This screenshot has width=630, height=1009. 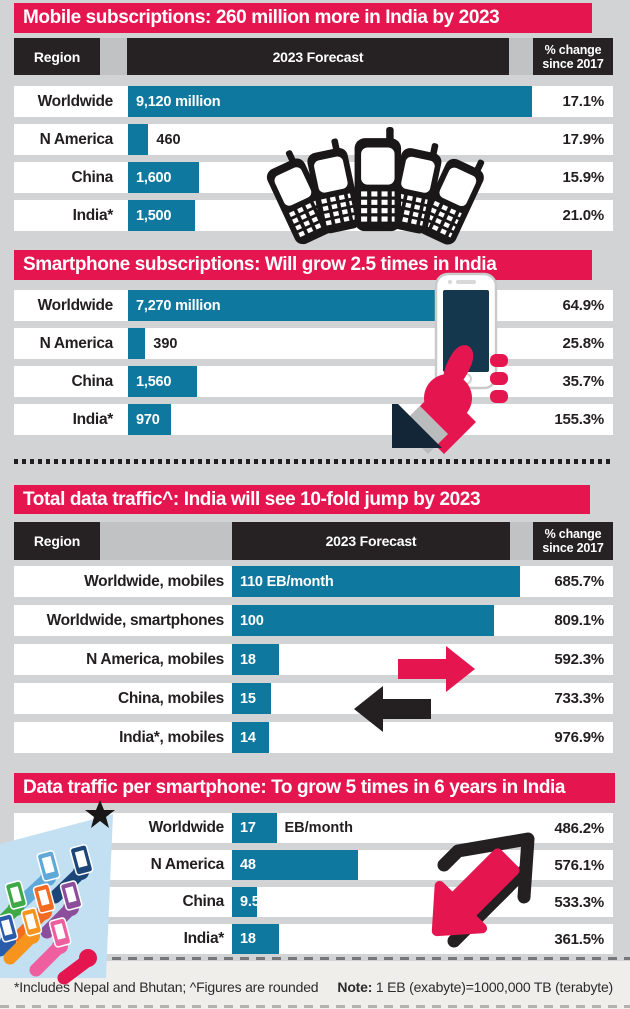 What do you see at coordinates (583, 305) in the screenshot?
I see `pct-change-value: 64.9%` at bounding box center [583, 305].